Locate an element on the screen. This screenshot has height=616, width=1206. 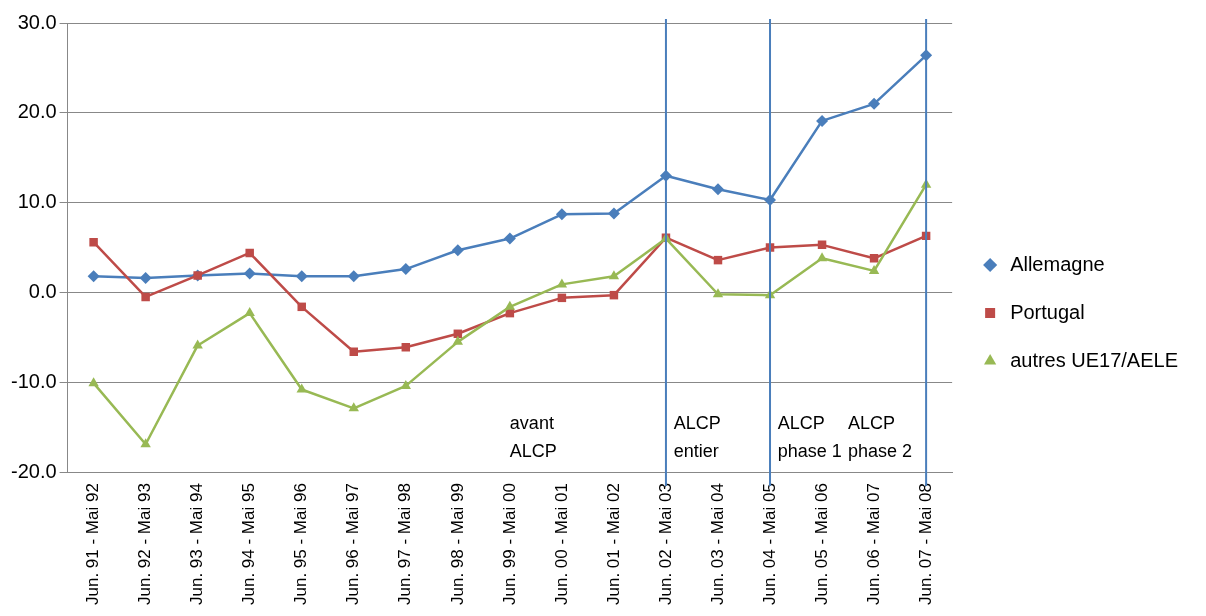
x-tick-label: Jun. 05 - Mai 06 is located at coordinates (821, 544).